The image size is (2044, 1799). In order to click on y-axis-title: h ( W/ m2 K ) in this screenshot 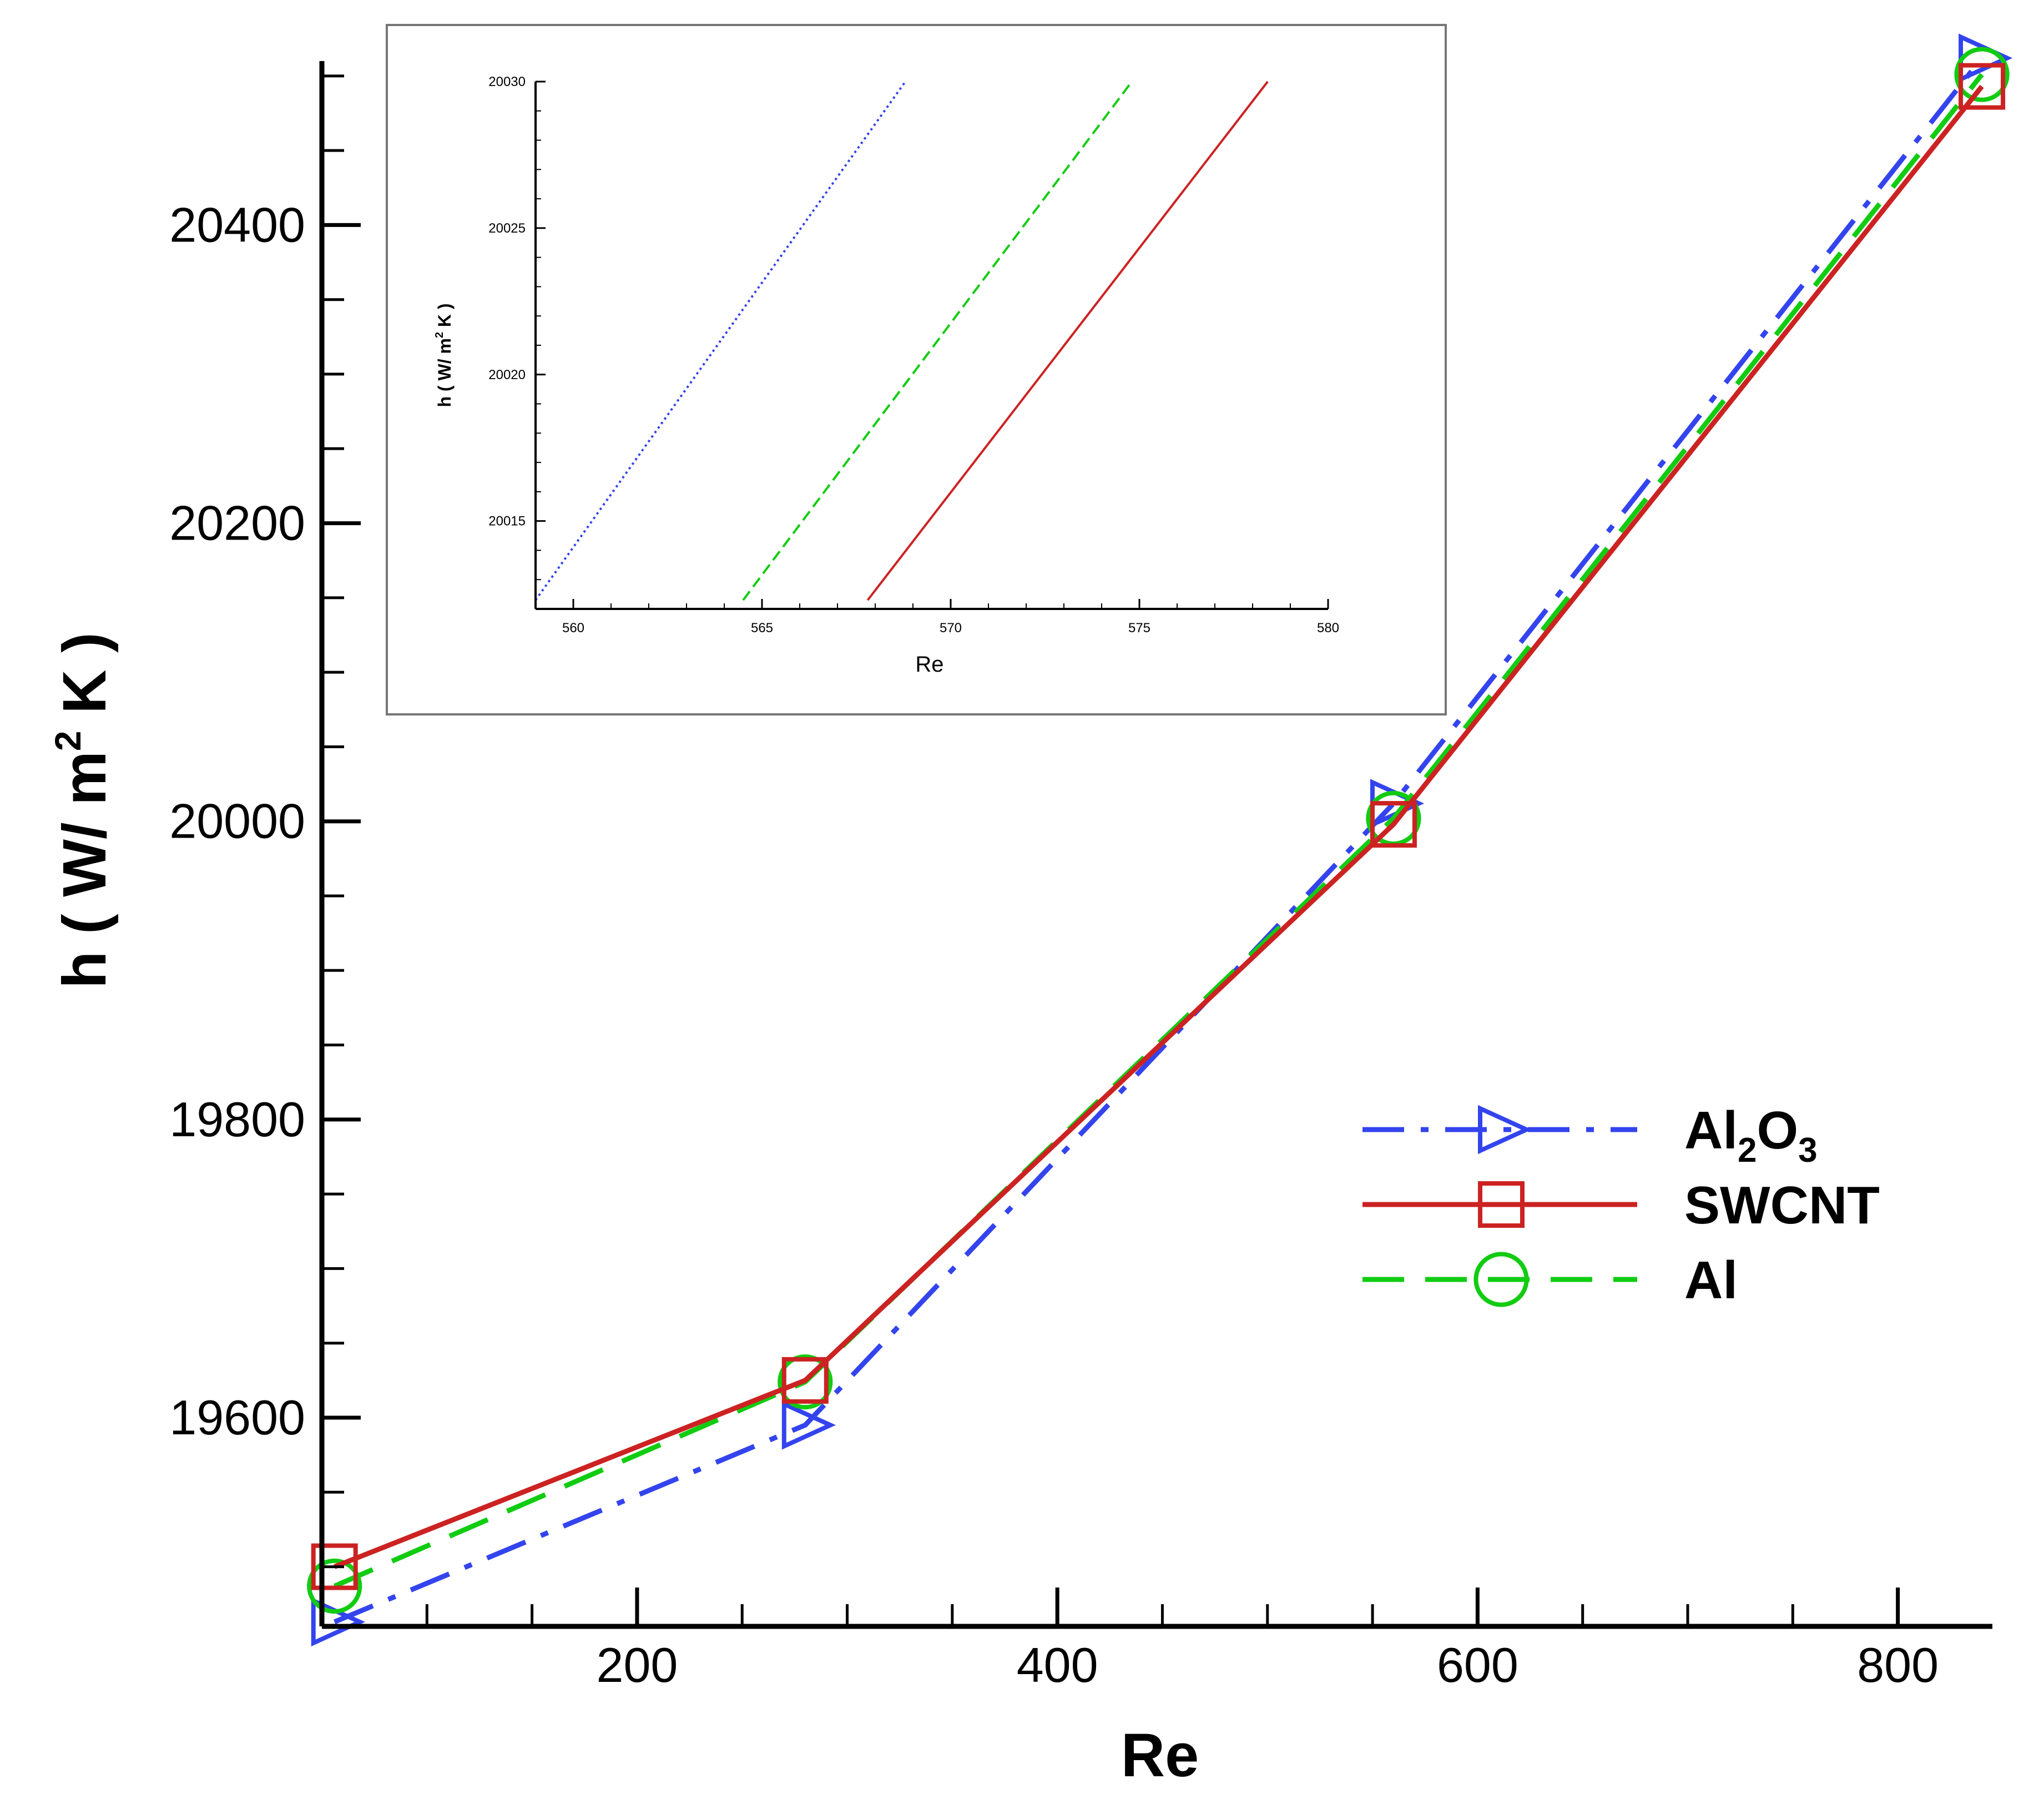, I will do `click(83, 810)`.